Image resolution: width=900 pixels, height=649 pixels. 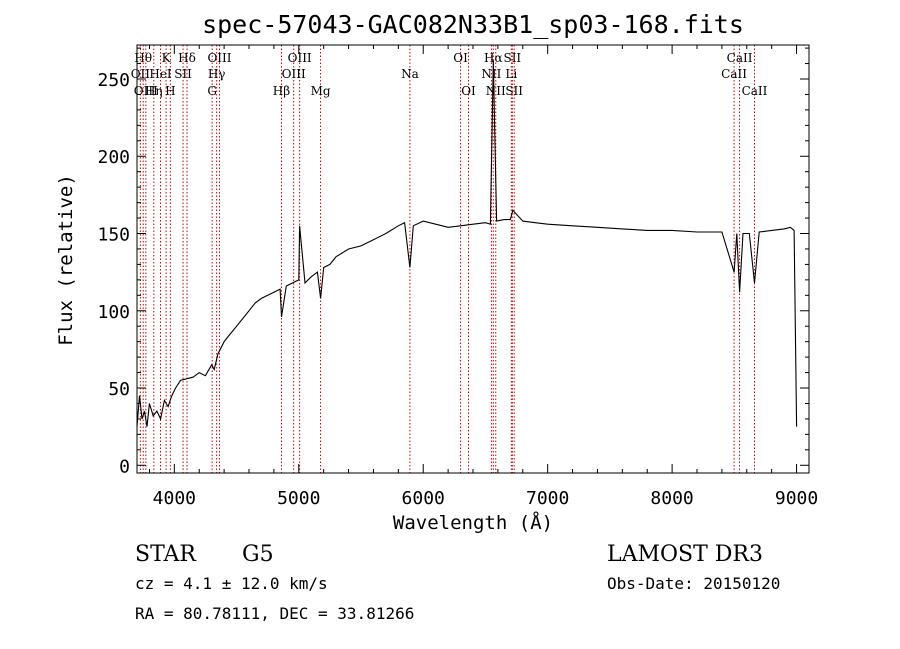 I want to click on x-tick-label: 4000, so click(x=174, y=498).